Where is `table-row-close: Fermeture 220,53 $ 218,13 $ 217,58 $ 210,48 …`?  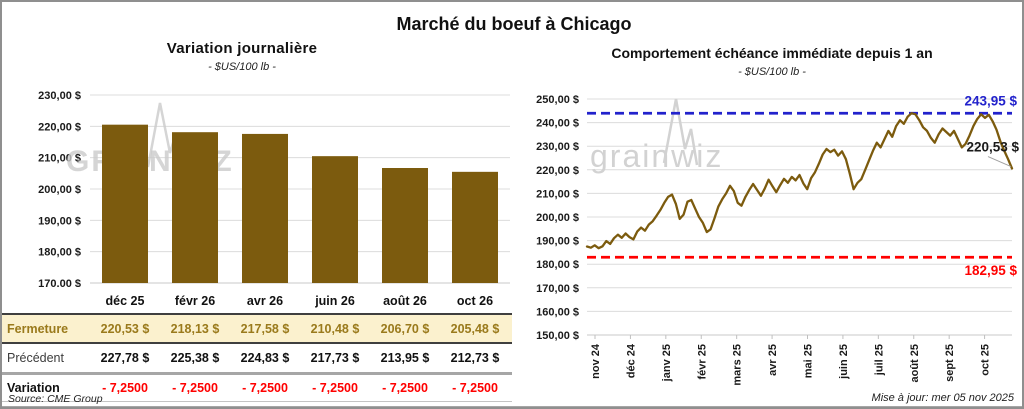 table-row-close: Fermeture 220,53 $ 218,13 $ 217,58 $ 210,48 … is located at coordinates (257, 329).